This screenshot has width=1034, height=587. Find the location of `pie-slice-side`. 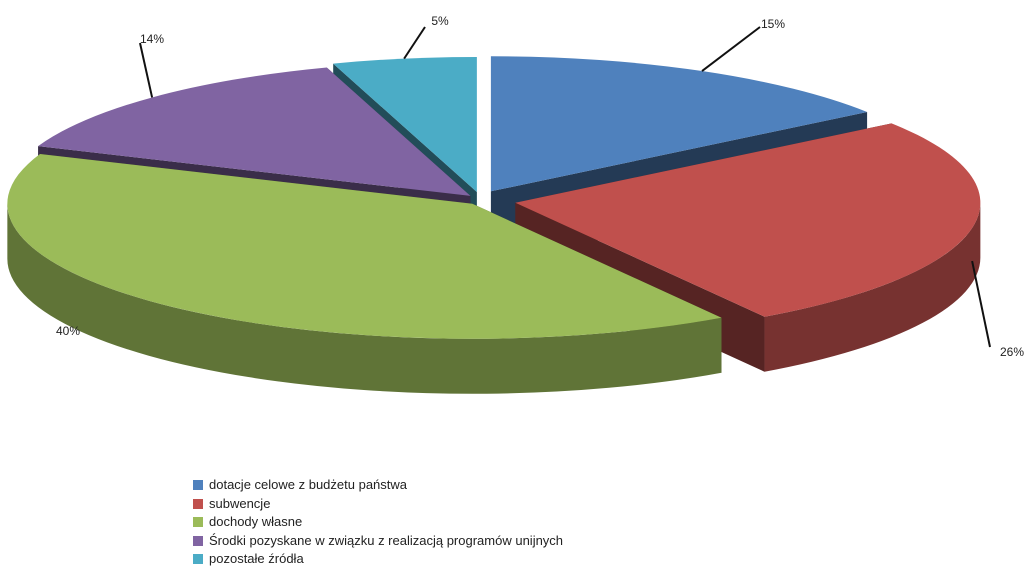

pie-slice-side is located at coordinates (872, 287).